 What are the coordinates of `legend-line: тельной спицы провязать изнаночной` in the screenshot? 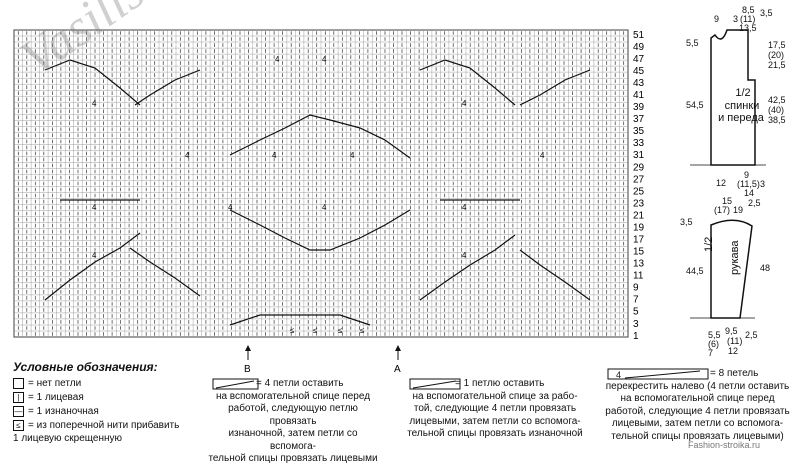 It's located at (495, 433).